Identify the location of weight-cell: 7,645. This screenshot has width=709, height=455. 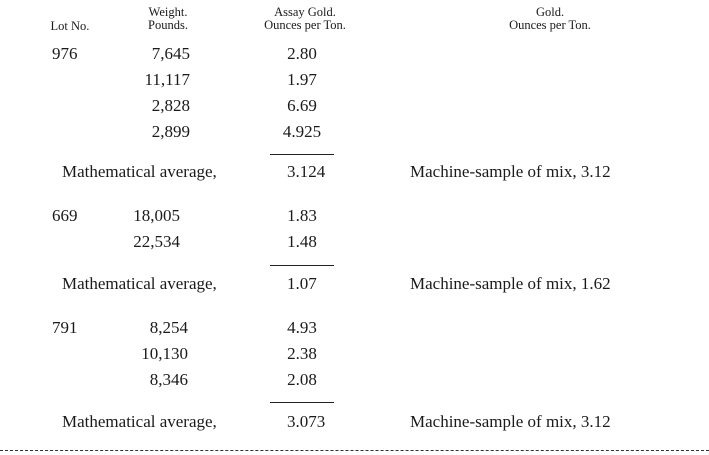
(170, 53).